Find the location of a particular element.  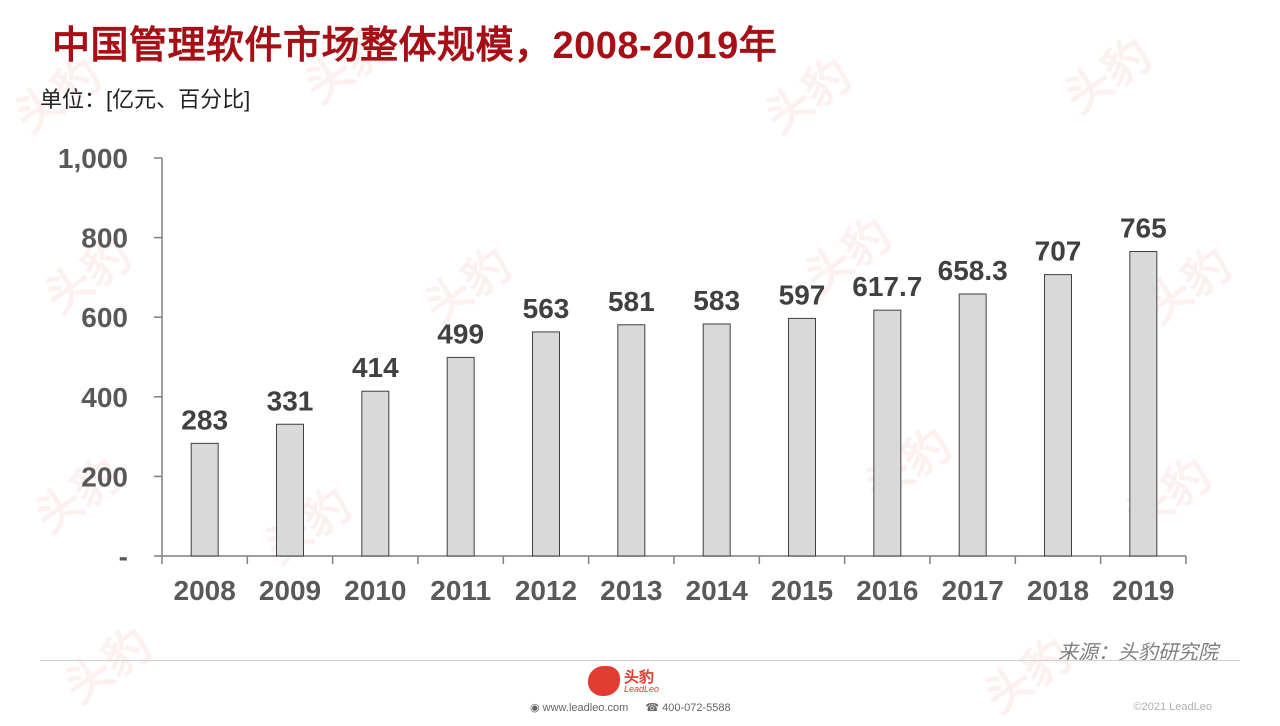

x-tick-label: 2013 is located at coordinates (631, 590).